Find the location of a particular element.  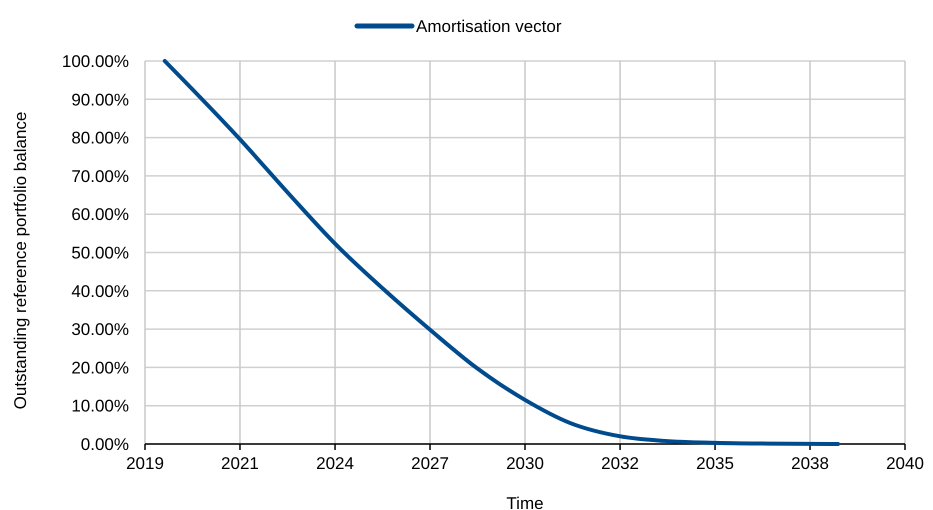

y-tick-label: 60.00% is located at coordinates (100, 214).